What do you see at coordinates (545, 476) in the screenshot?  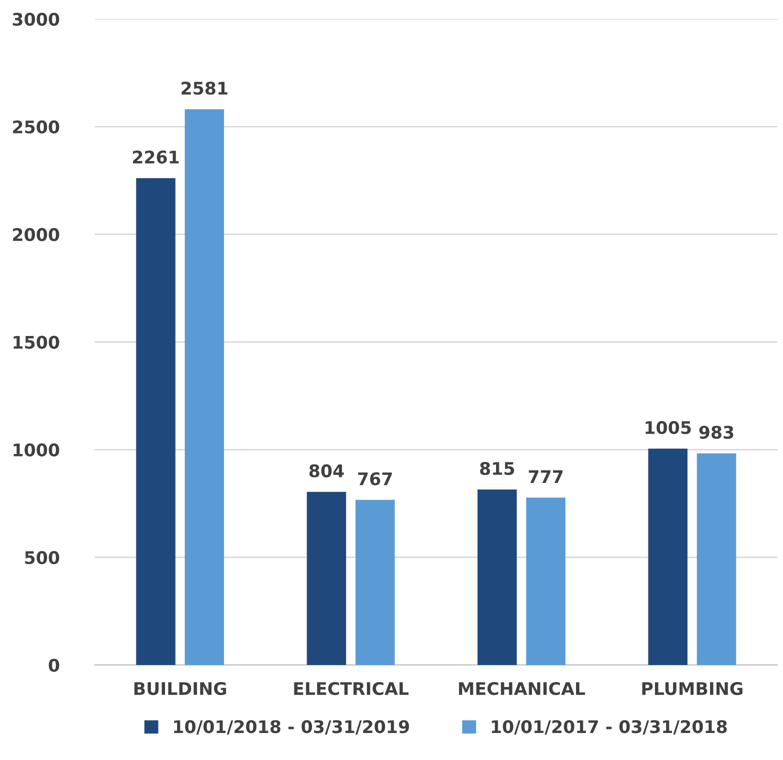 I see `data-label: 777` at bounding box center [545, 476].